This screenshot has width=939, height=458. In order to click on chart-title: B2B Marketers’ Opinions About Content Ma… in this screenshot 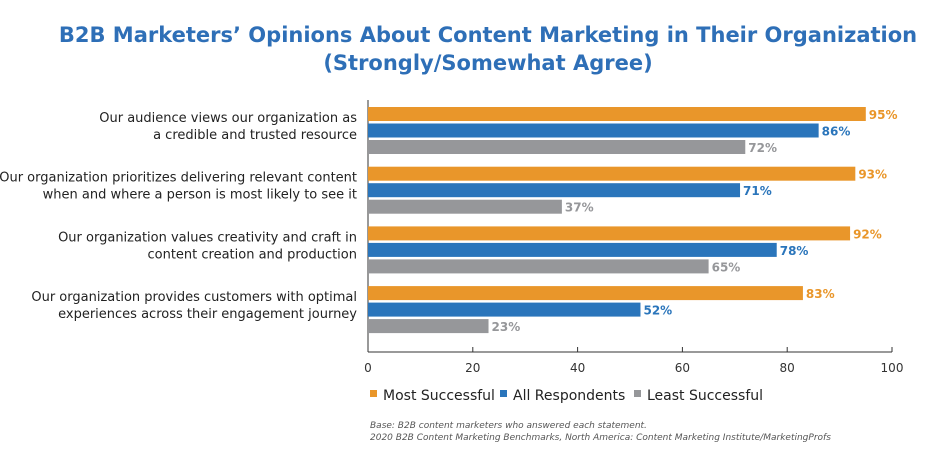, I will do `click(488, 35)`.